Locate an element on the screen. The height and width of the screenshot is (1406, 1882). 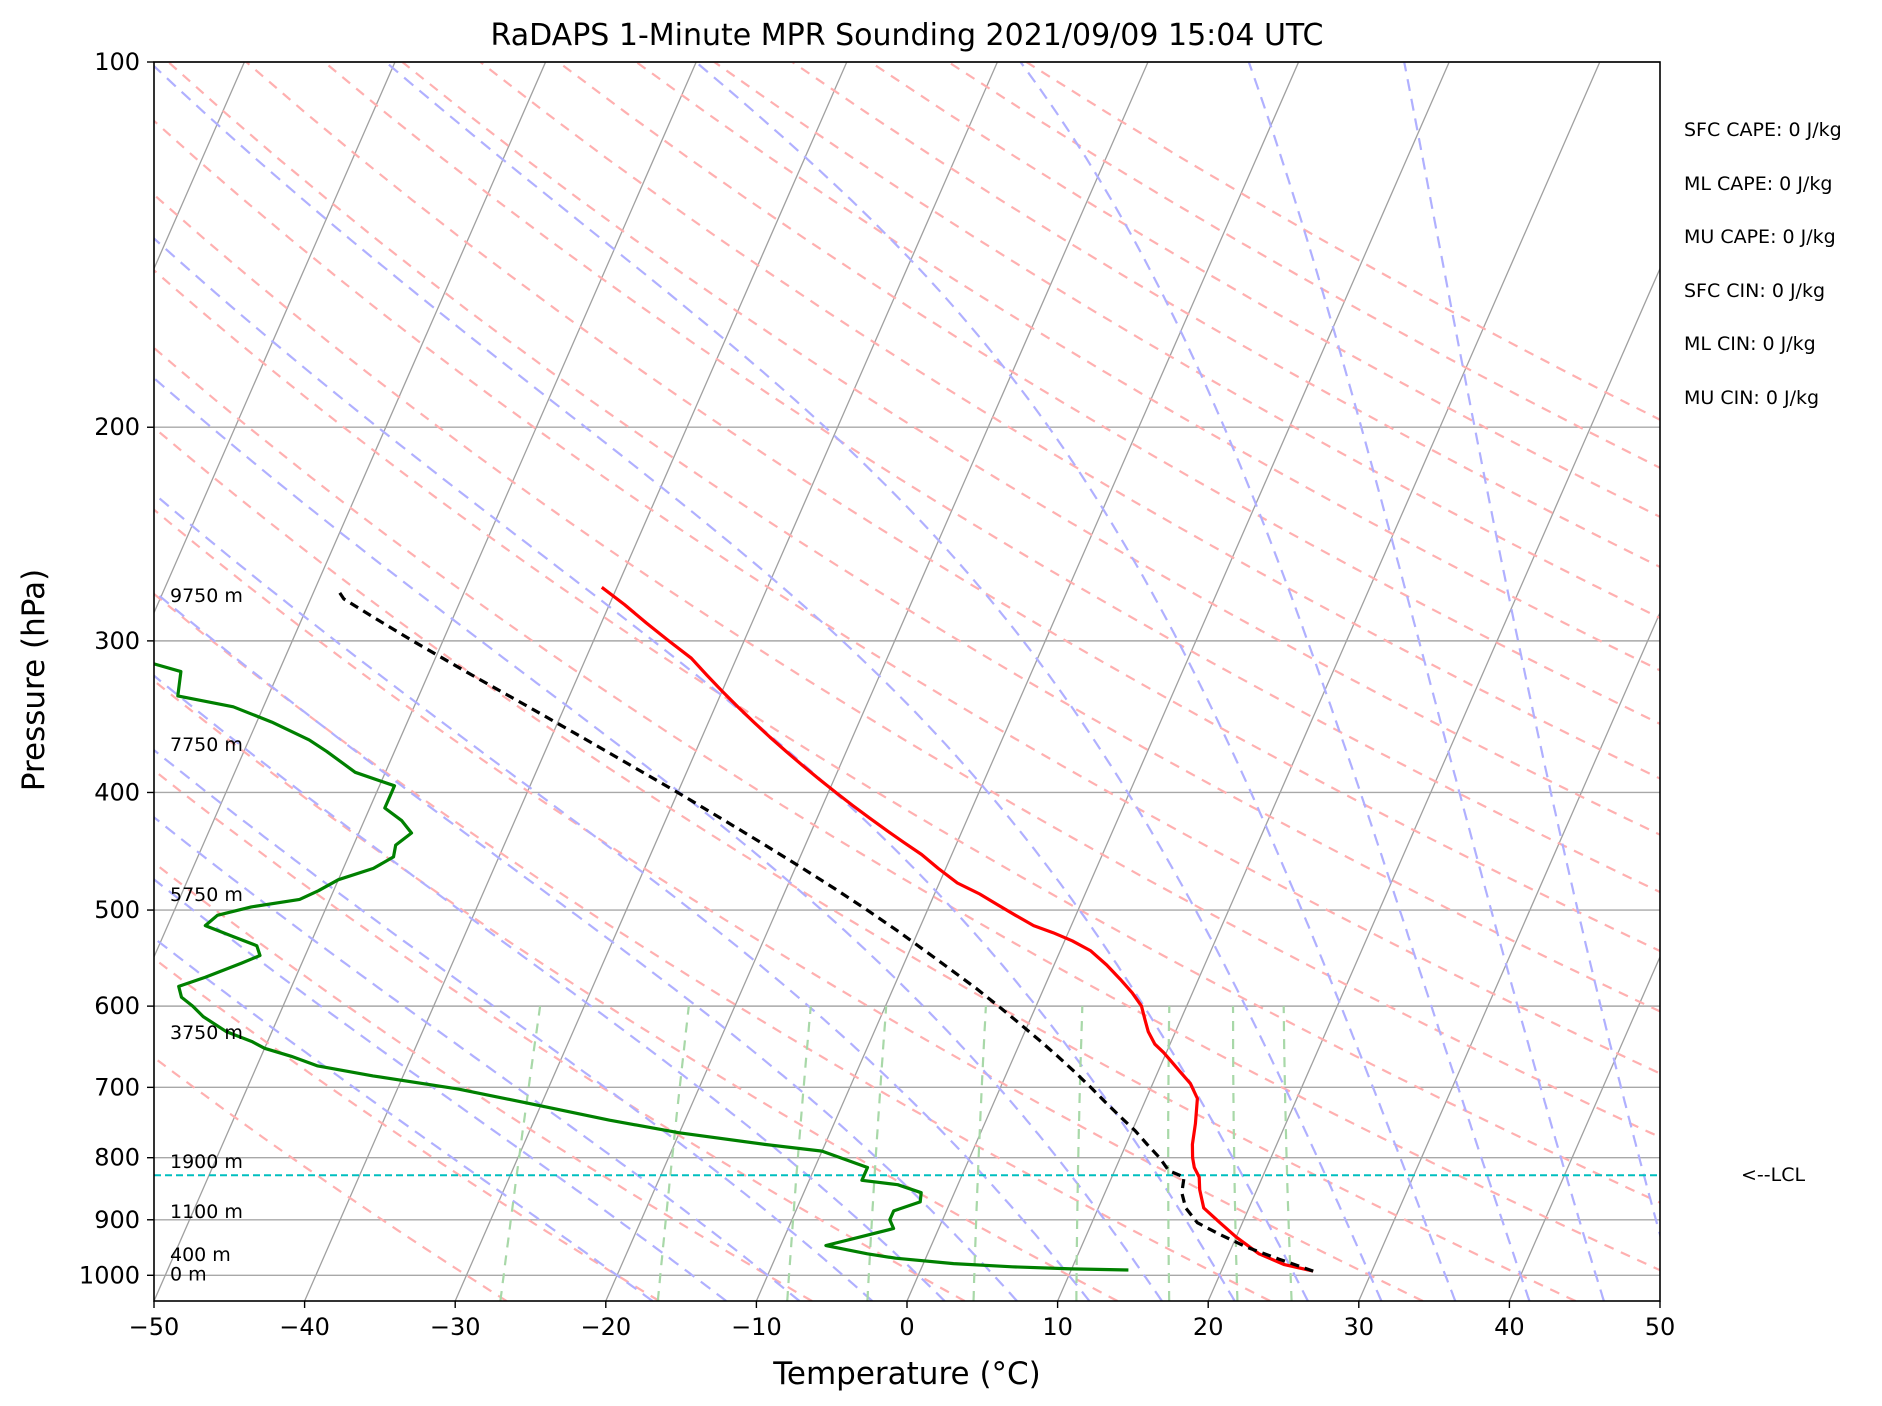
x-tick-label: −50 is located at coordinates (154, 1327).